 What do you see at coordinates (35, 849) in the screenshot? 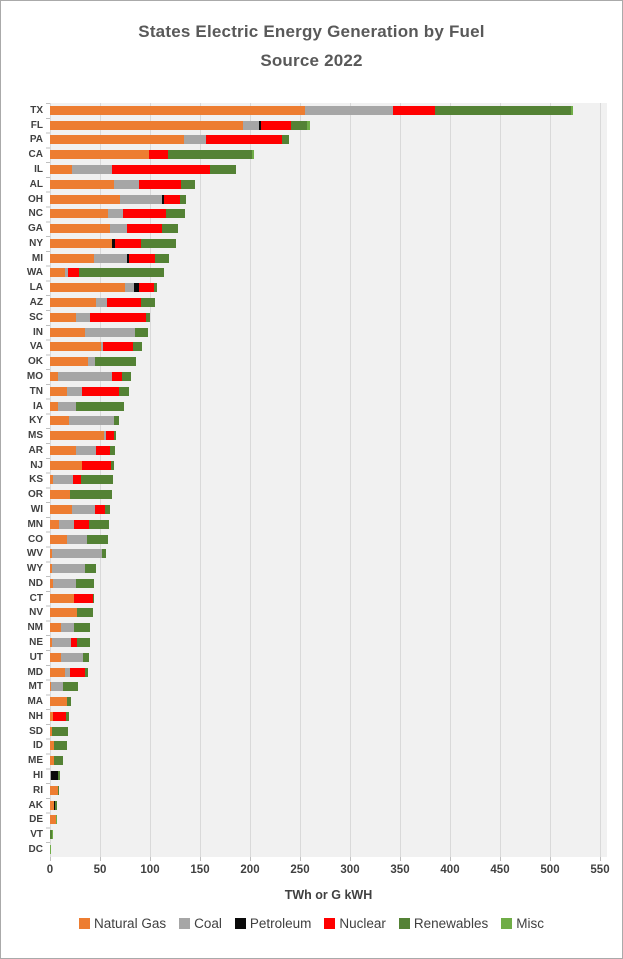
I see `y-axis-label-dc: DC` at bounding box center [35, 849].